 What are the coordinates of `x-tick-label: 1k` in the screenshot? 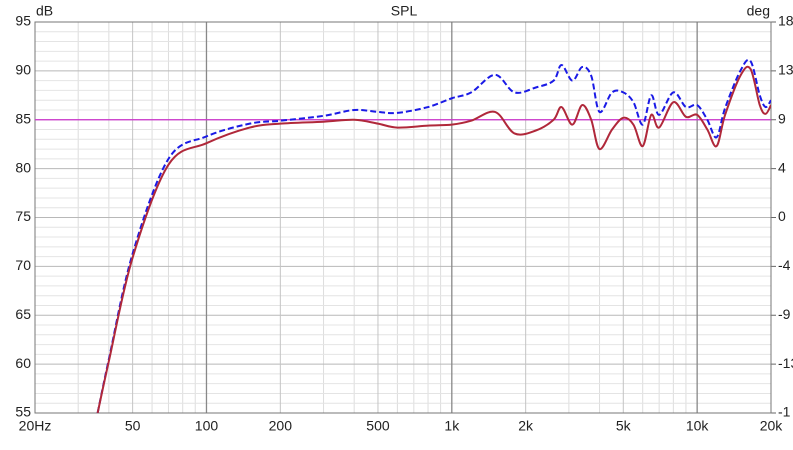 It's located at (452, 426).